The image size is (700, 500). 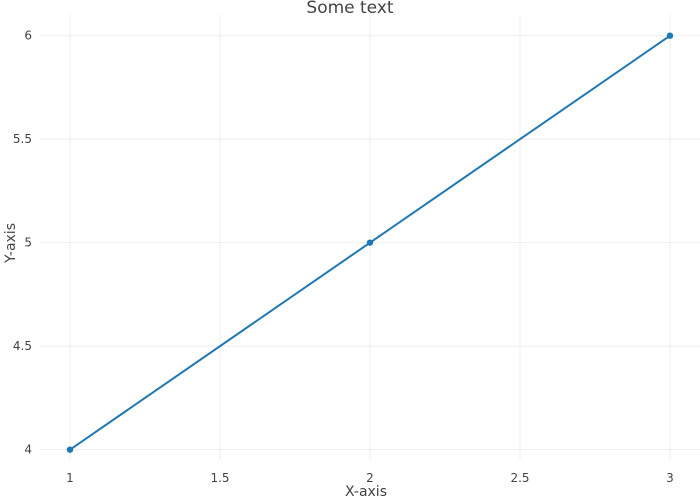 I want to click on y-tick-label: 5.5, so click(x=22, y=139).